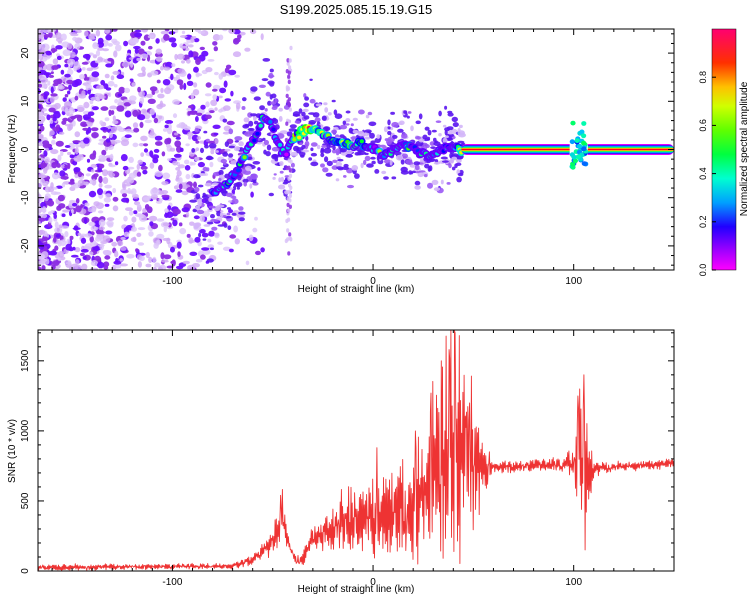 Image resolution: width=750 pixels, height=600 pixels. Describe the element at coordinates (744, 148) in the screenshot. I see `colorbar-label: Normalized spectral amplitude` at that location.